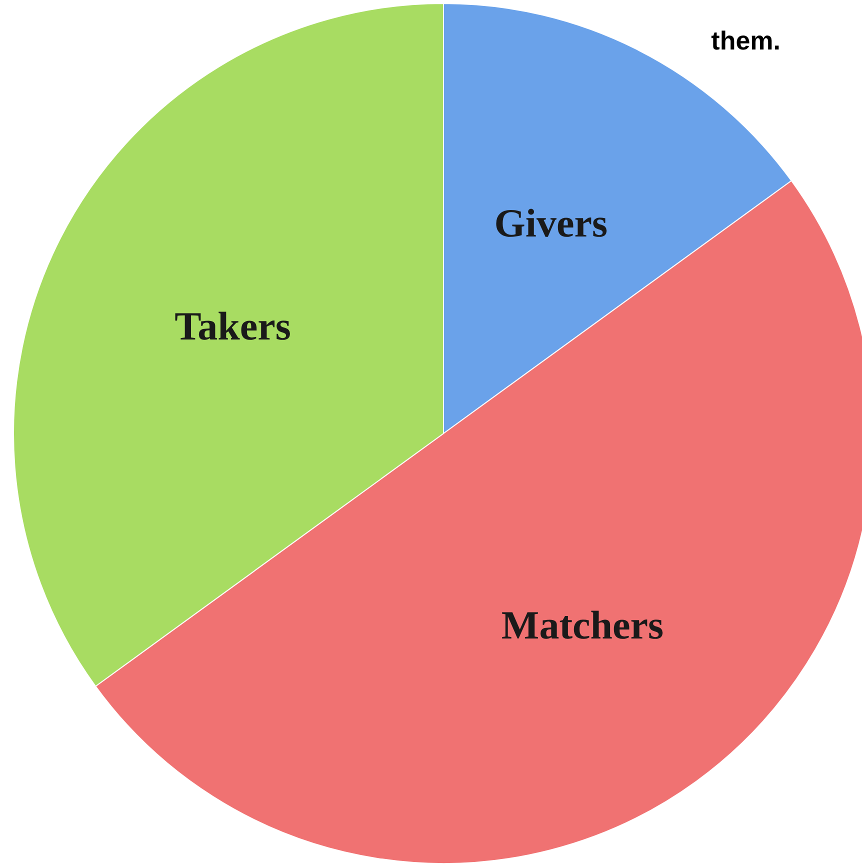 Image resolution: width=862 pixels, height=865 pixels. What do you see at coordinates (551, 223) in the screenshot?
I see `slice-label: Givers` at bounding box center [551, 223].